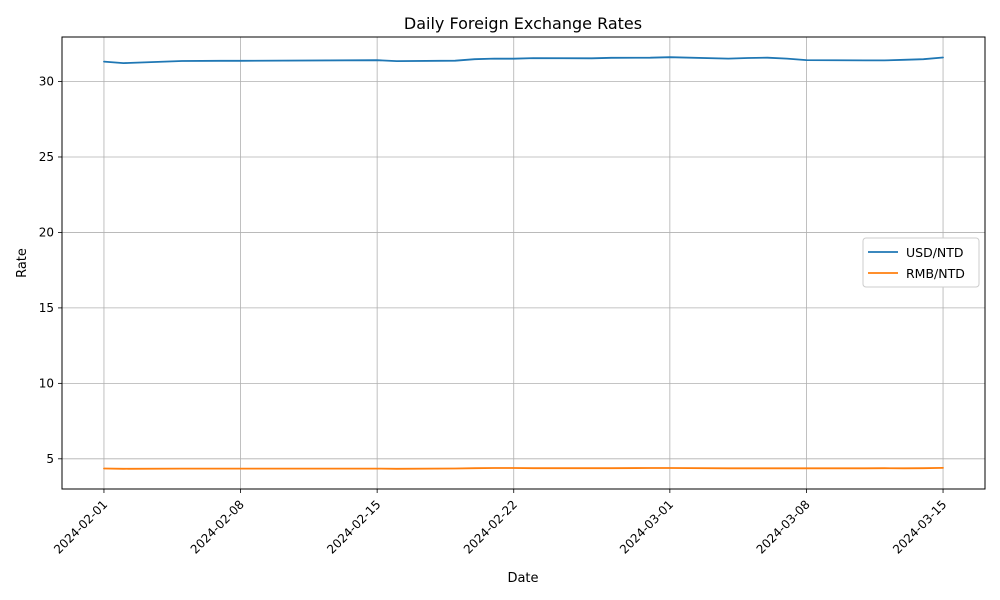 The width and height of the screenshot is (1000, 600). What do you see at coordinates (46, 232) in the screenshot?
I see `y-tick-label: 20` at bounding box center [46, 232].